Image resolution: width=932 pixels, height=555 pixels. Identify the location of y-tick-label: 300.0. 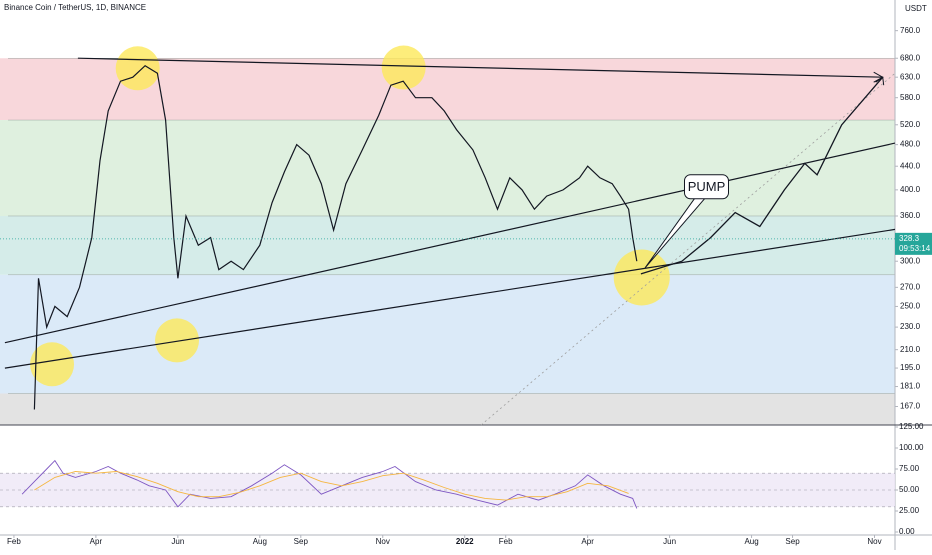
(910, 260).